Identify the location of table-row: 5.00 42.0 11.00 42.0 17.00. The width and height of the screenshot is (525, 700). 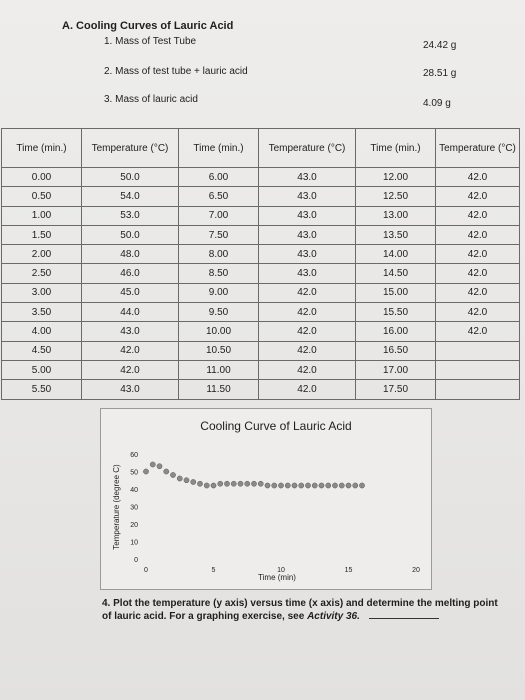
(260, 370).